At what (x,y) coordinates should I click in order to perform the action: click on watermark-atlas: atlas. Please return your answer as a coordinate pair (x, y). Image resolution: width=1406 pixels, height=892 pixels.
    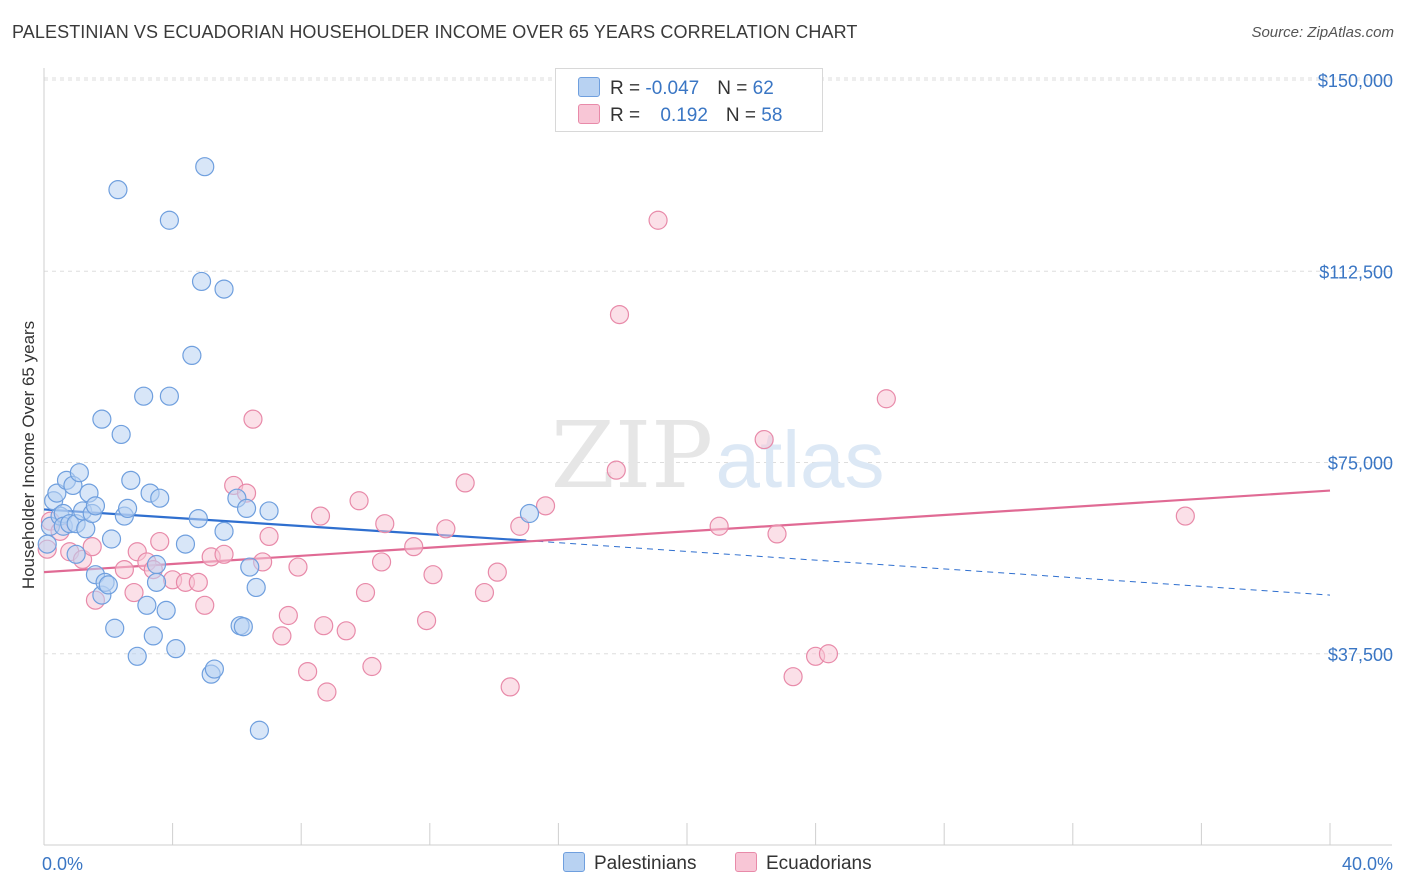
    Looking at the image, I should click on (800, 459).